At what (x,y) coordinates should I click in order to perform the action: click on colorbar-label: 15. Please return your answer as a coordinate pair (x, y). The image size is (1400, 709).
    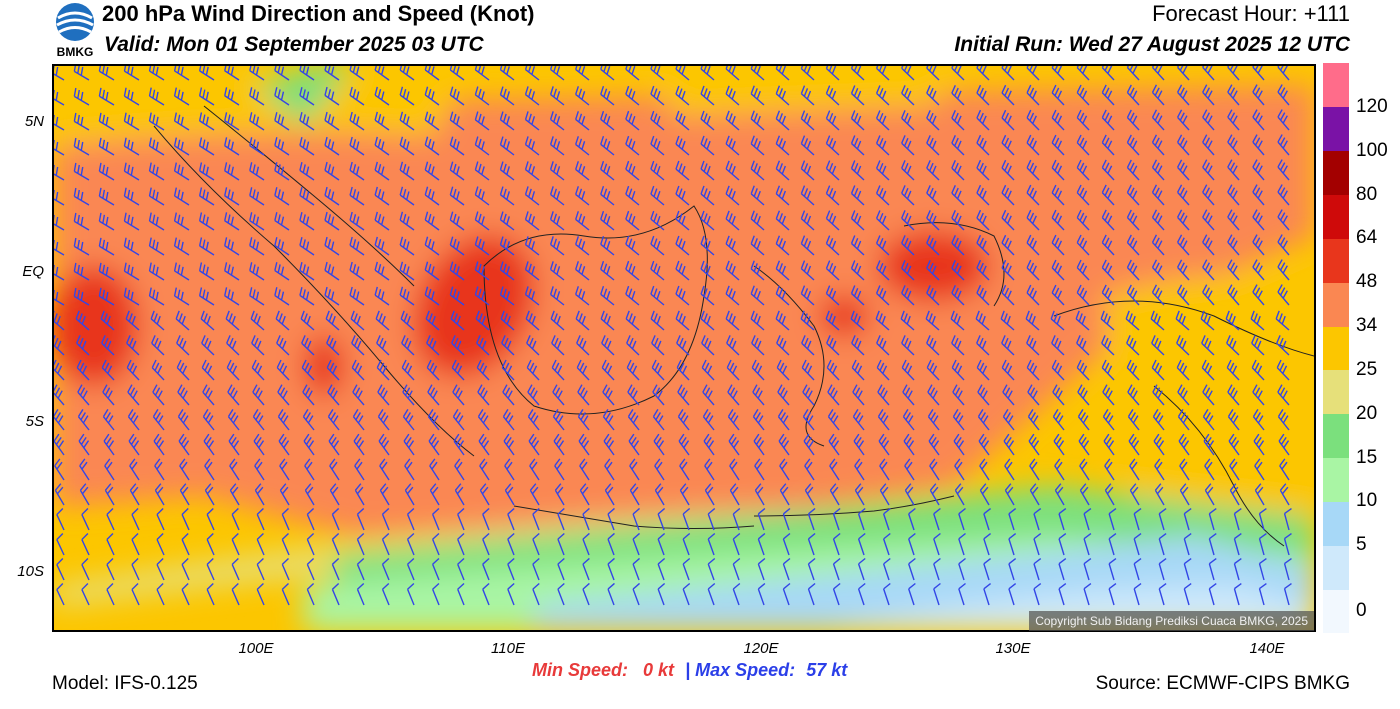
    Looking at the image, I should click on (1367, 457).